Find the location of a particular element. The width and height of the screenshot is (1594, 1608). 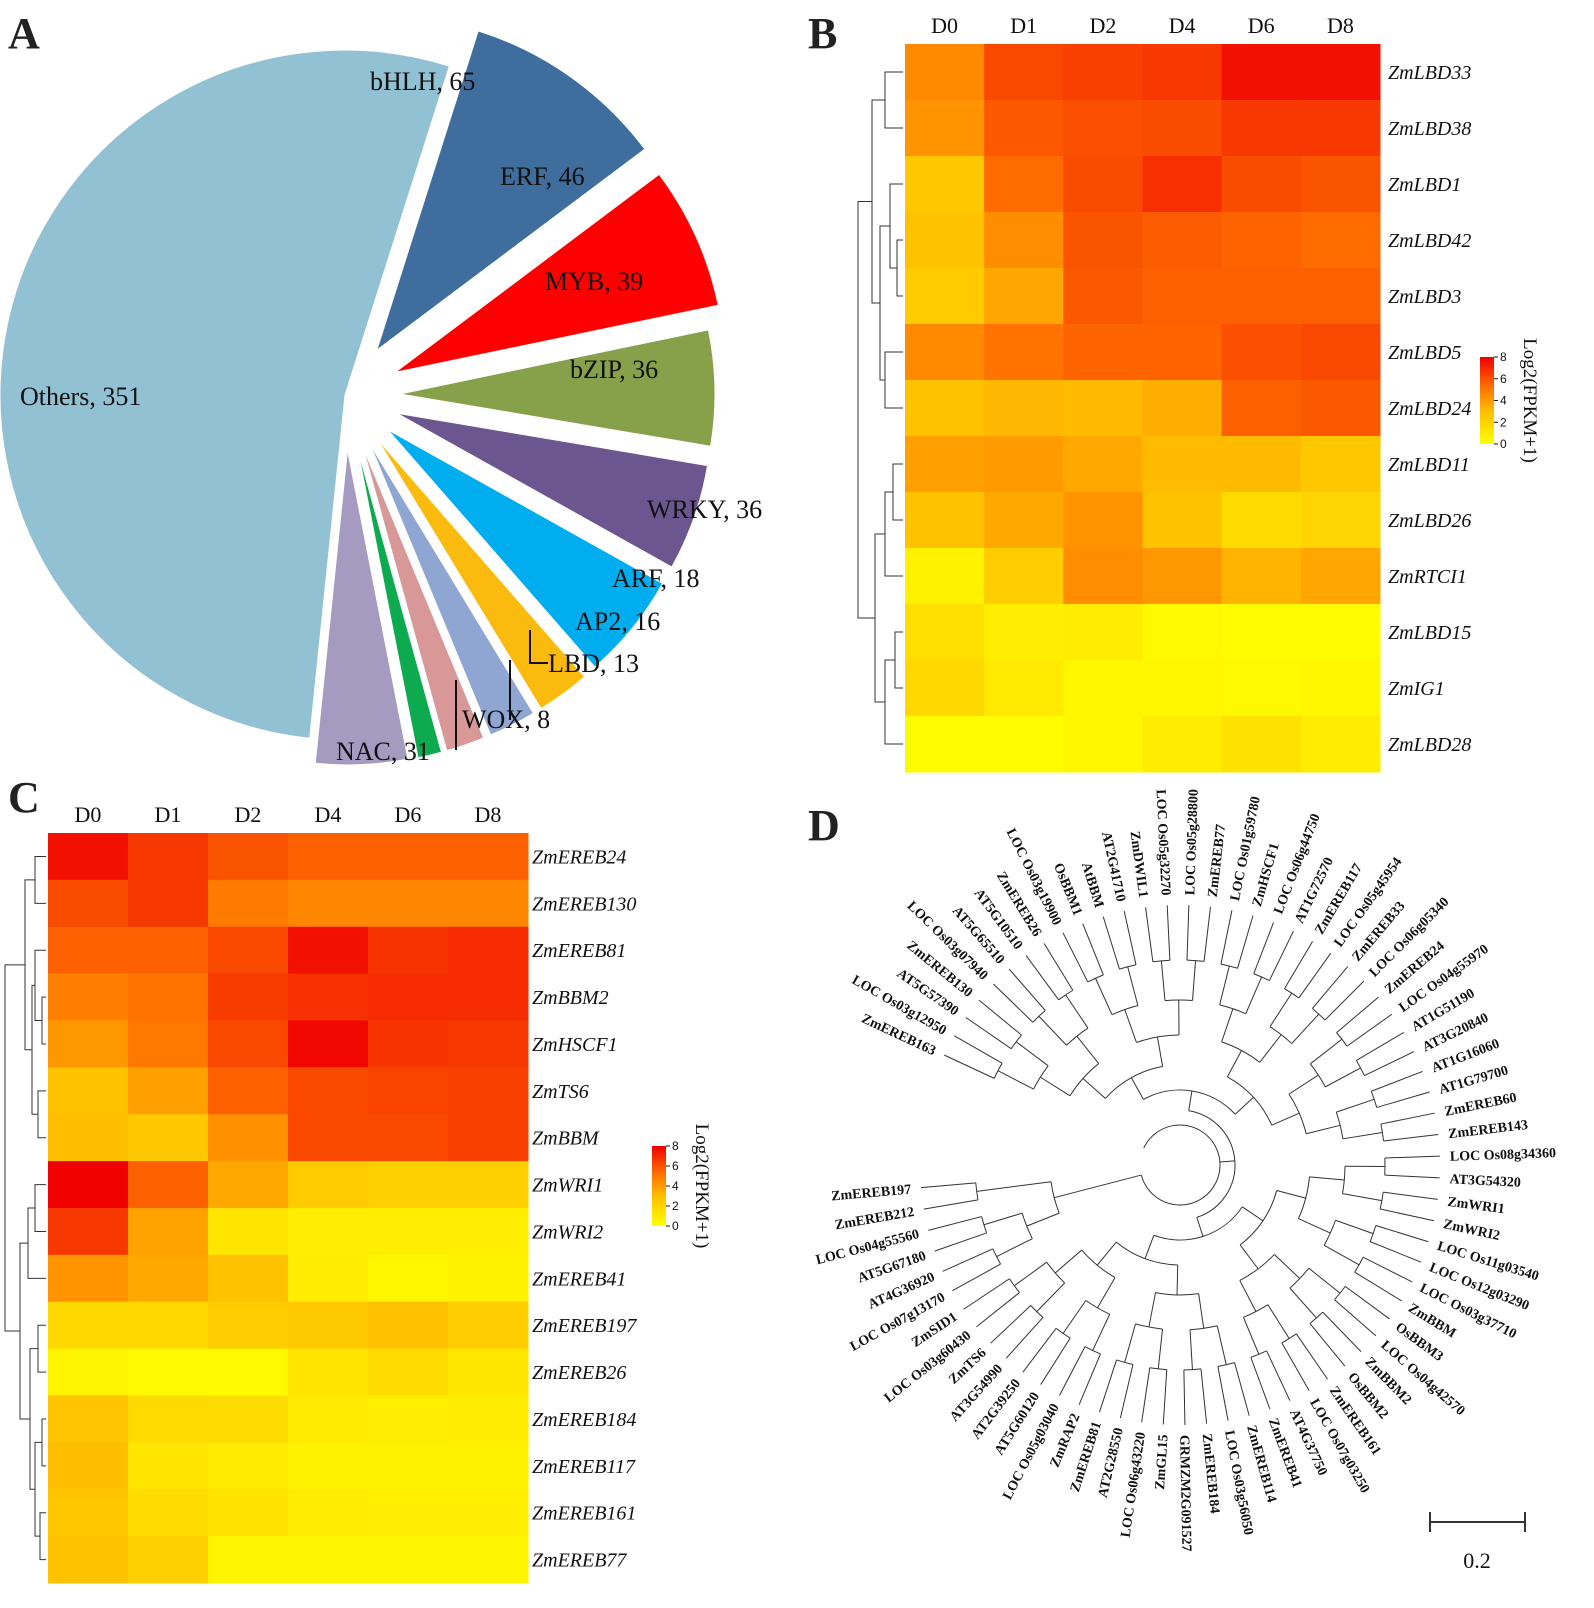

heatmap-row-label: ZmLBD26 is located at coordinates (1429, 521).